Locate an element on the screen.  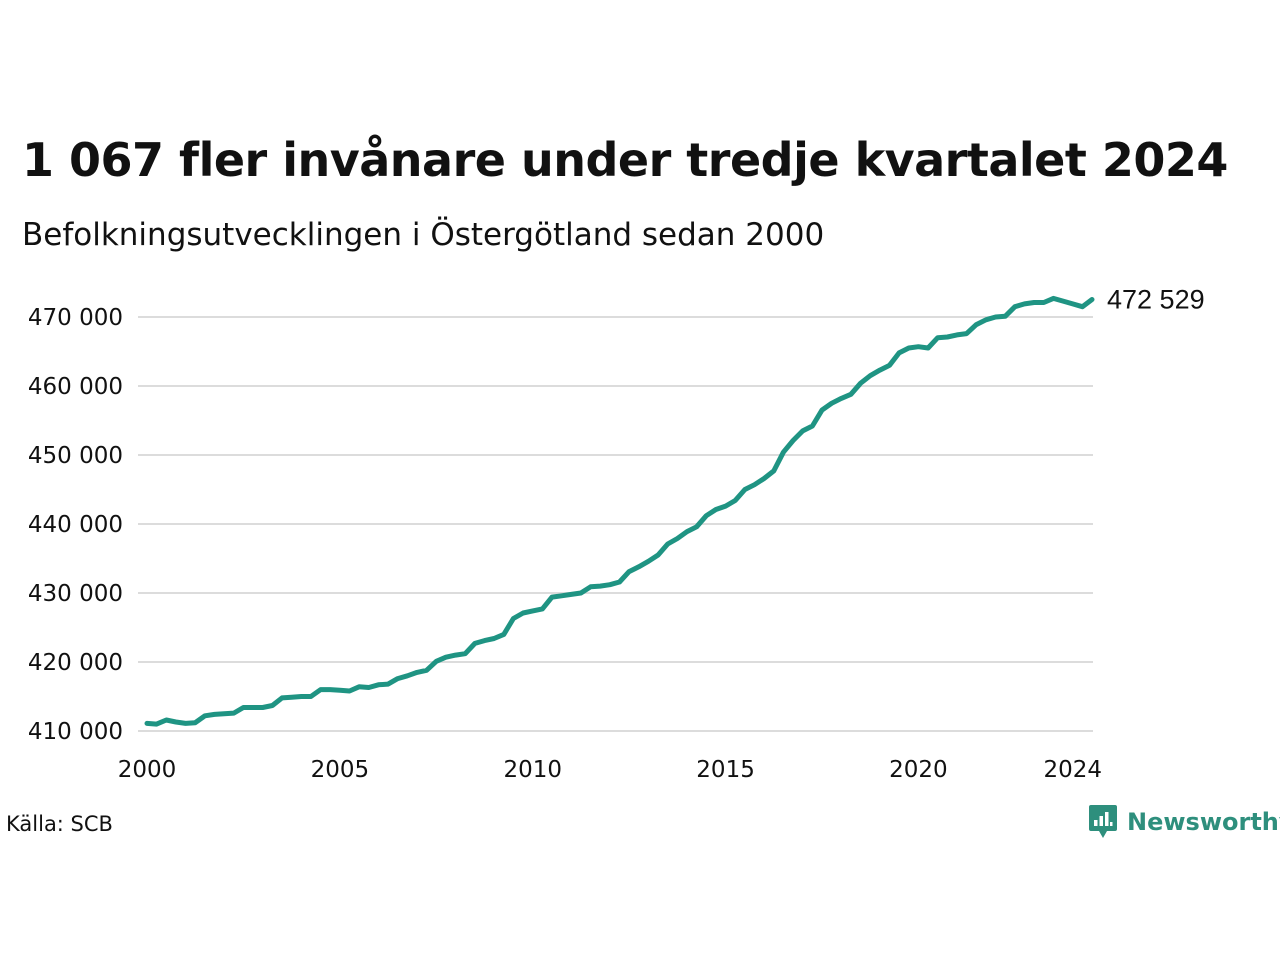
y-tick-label: 410 000 is located at coordinates (75, 732).